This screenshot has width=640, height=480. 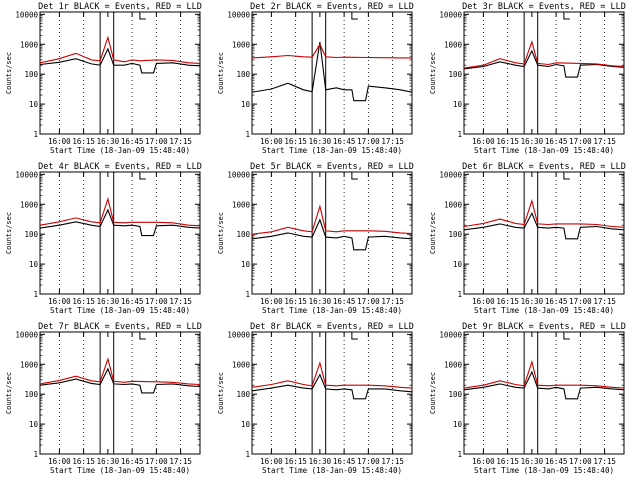 I want to click on plot-title: Det 1r BLACK = Events, RED = LLD, so click(x=120, y=7).